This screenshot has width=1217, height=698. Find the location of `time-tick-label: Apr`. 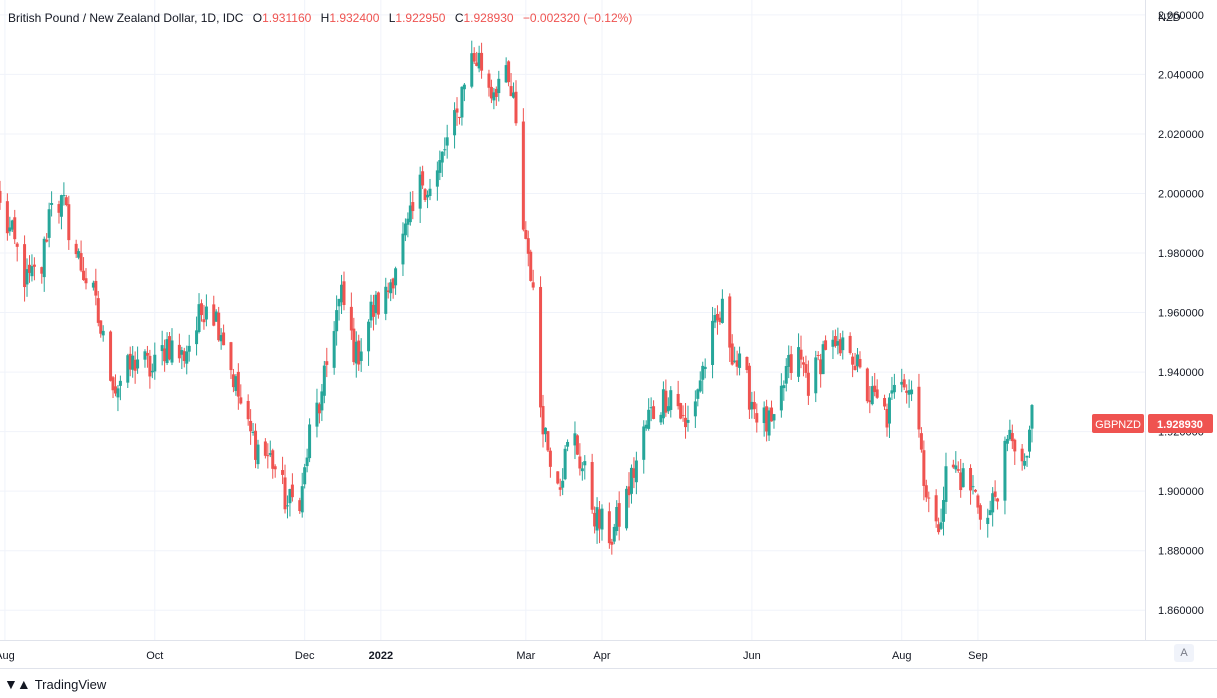

time-tick-label: Apr is located at coordinates (601, 656).